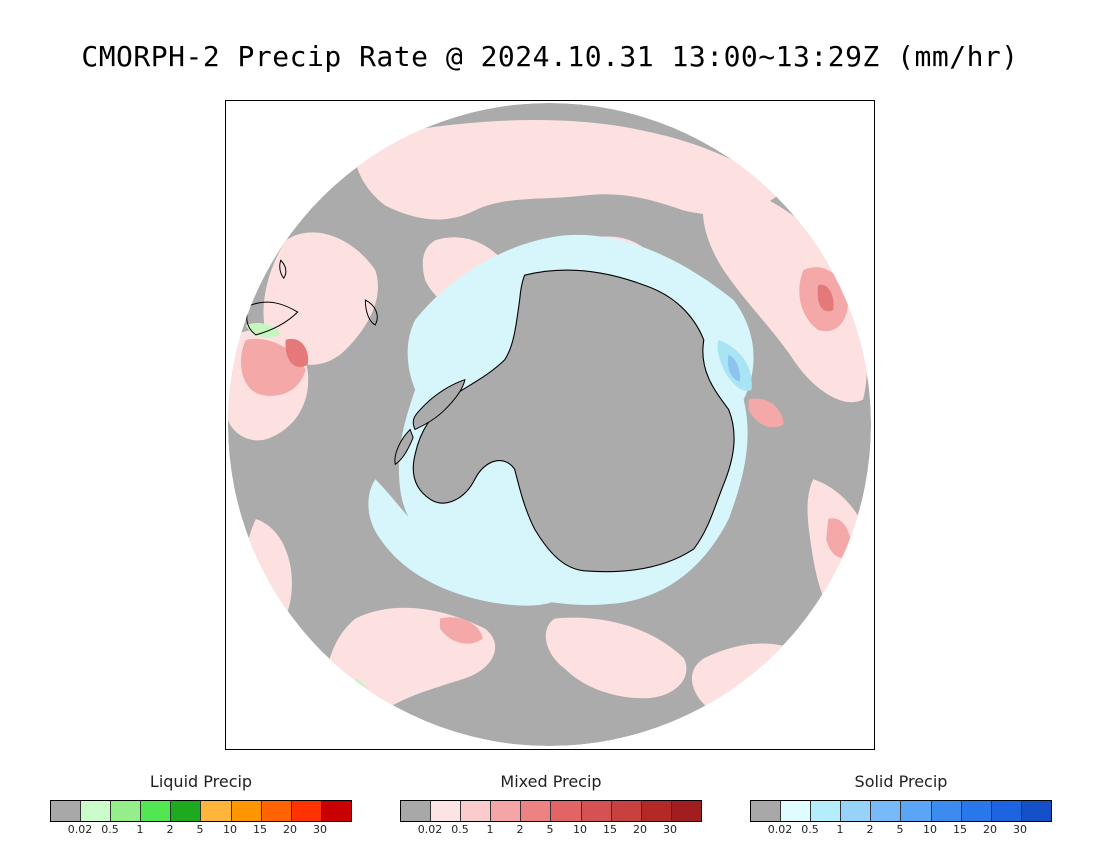  Describe the element at coordinates (312, 297) in the screenshot. I see `south-america-coast` at that location.